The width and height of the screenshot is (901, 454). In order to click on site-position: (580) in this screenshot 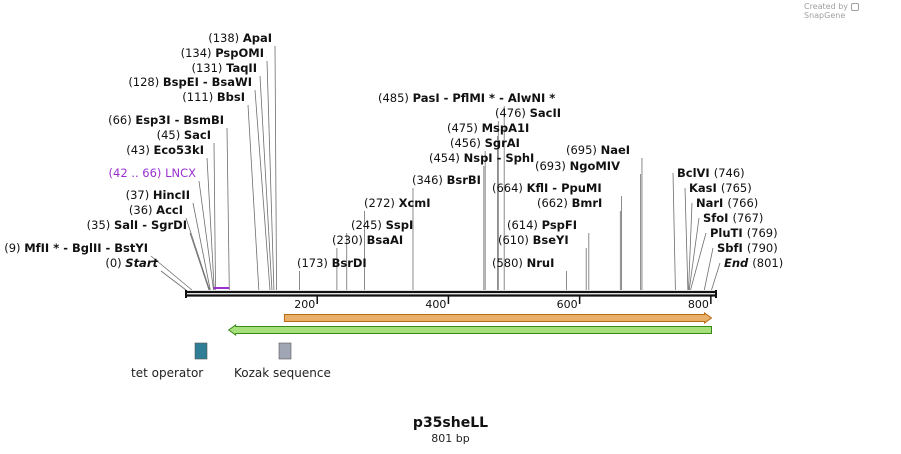, I will do `click(509, 263)`.